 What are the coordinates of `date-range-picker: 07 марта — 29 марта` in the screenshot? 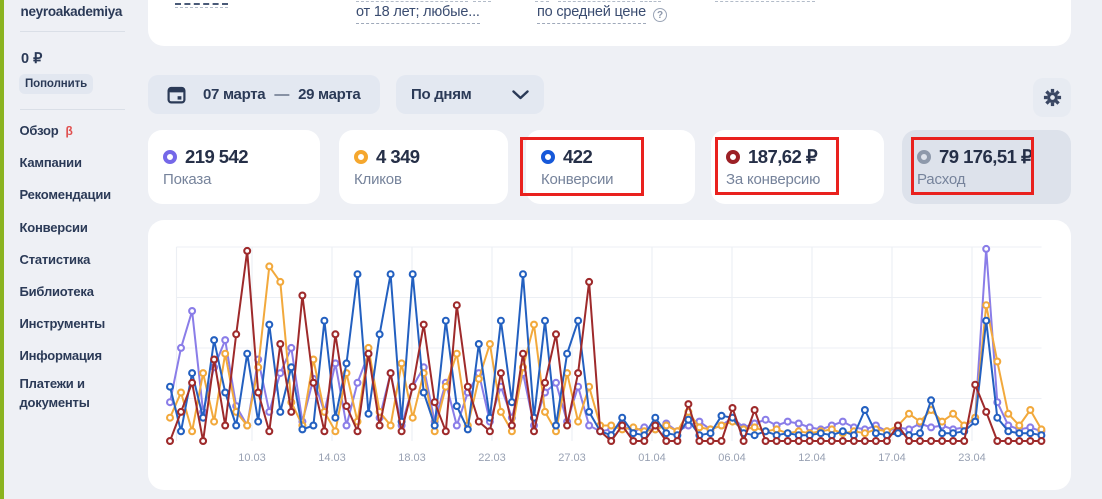 It's located at (264, 94).